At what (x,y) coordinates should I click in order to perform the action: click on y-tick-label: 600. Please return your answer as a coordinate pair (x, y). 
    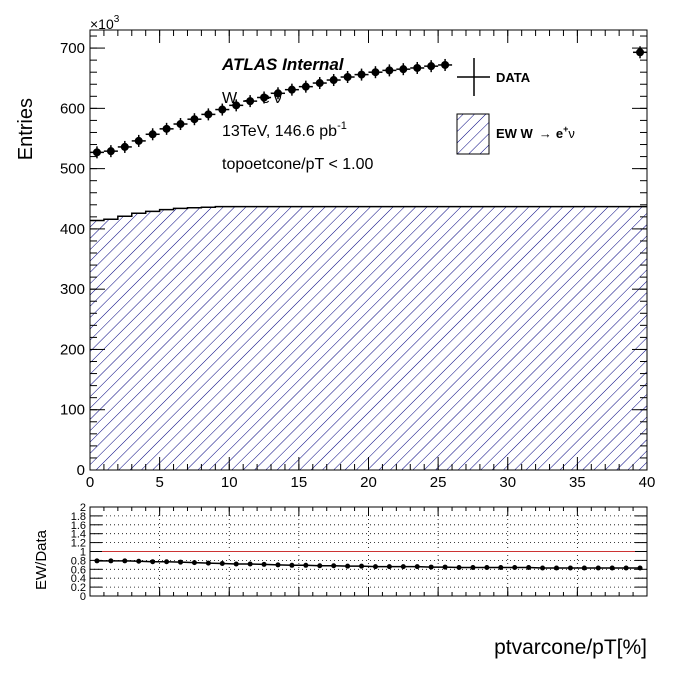
    Looking at the image, I should click on (72, 108).